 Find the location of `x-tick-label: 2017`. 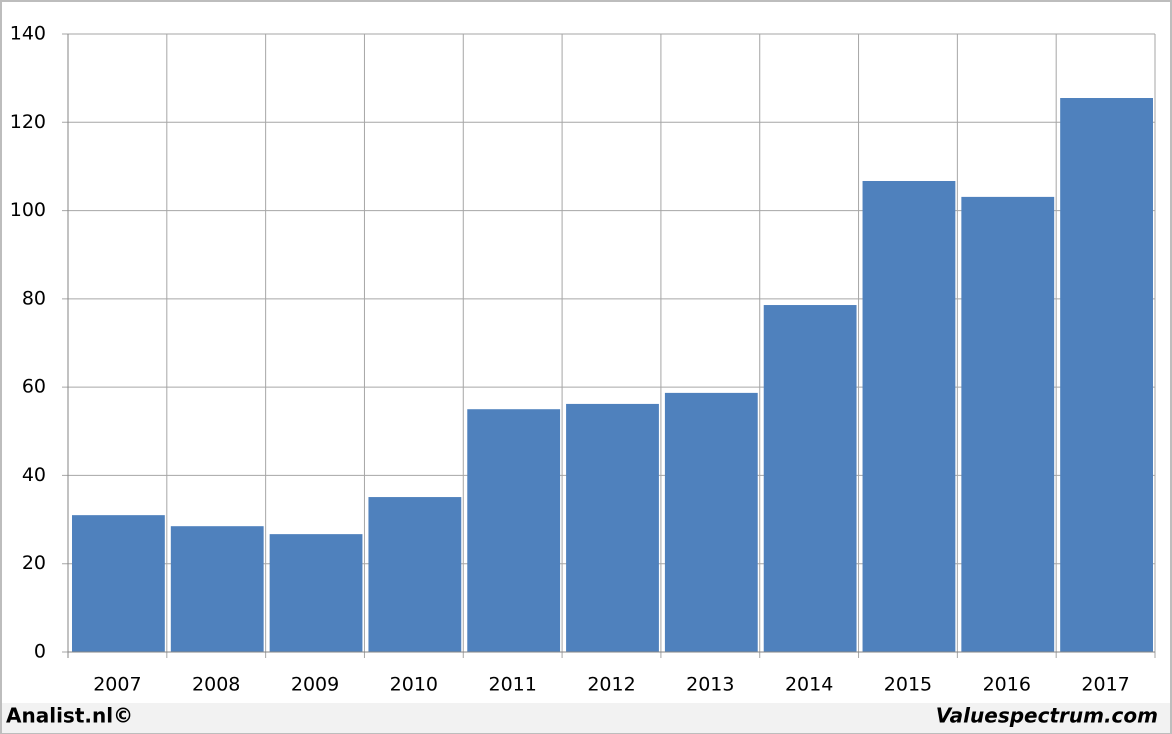

x-tick-label: 2017 is located at coordinates (1105, 685).